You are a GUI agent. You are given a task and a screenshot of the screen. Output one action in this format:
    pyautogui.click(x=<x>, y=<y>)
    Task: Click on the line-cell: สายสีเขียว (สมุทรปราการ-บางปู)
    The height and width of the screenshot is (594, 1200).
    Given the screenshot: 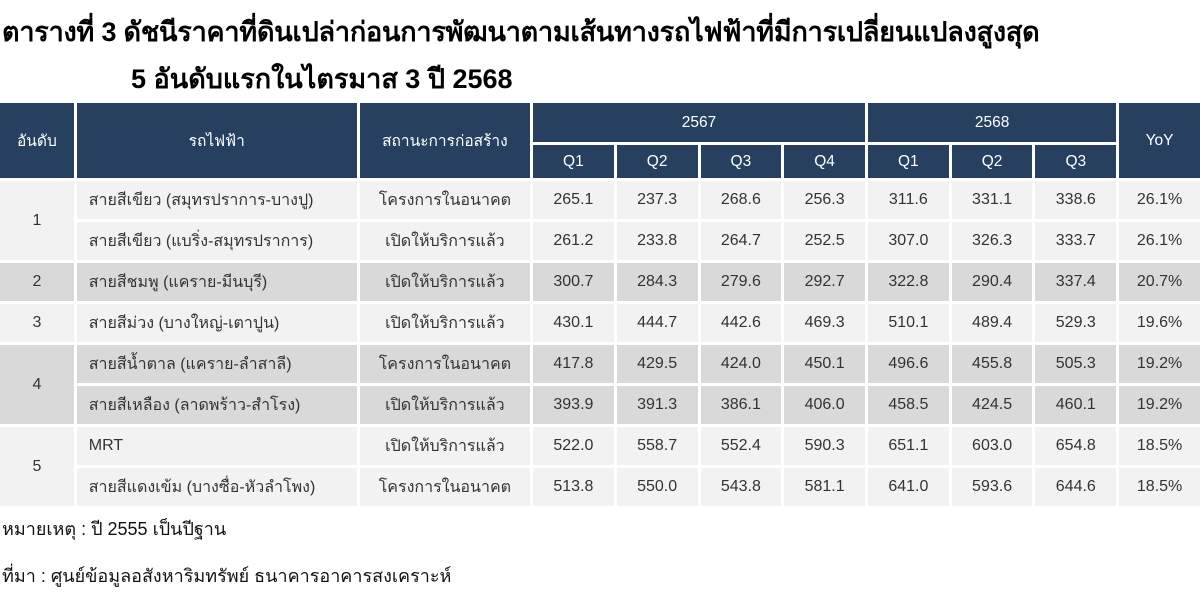 What is the action you would take?
    pyautogui.click(x=216, y=200)
    